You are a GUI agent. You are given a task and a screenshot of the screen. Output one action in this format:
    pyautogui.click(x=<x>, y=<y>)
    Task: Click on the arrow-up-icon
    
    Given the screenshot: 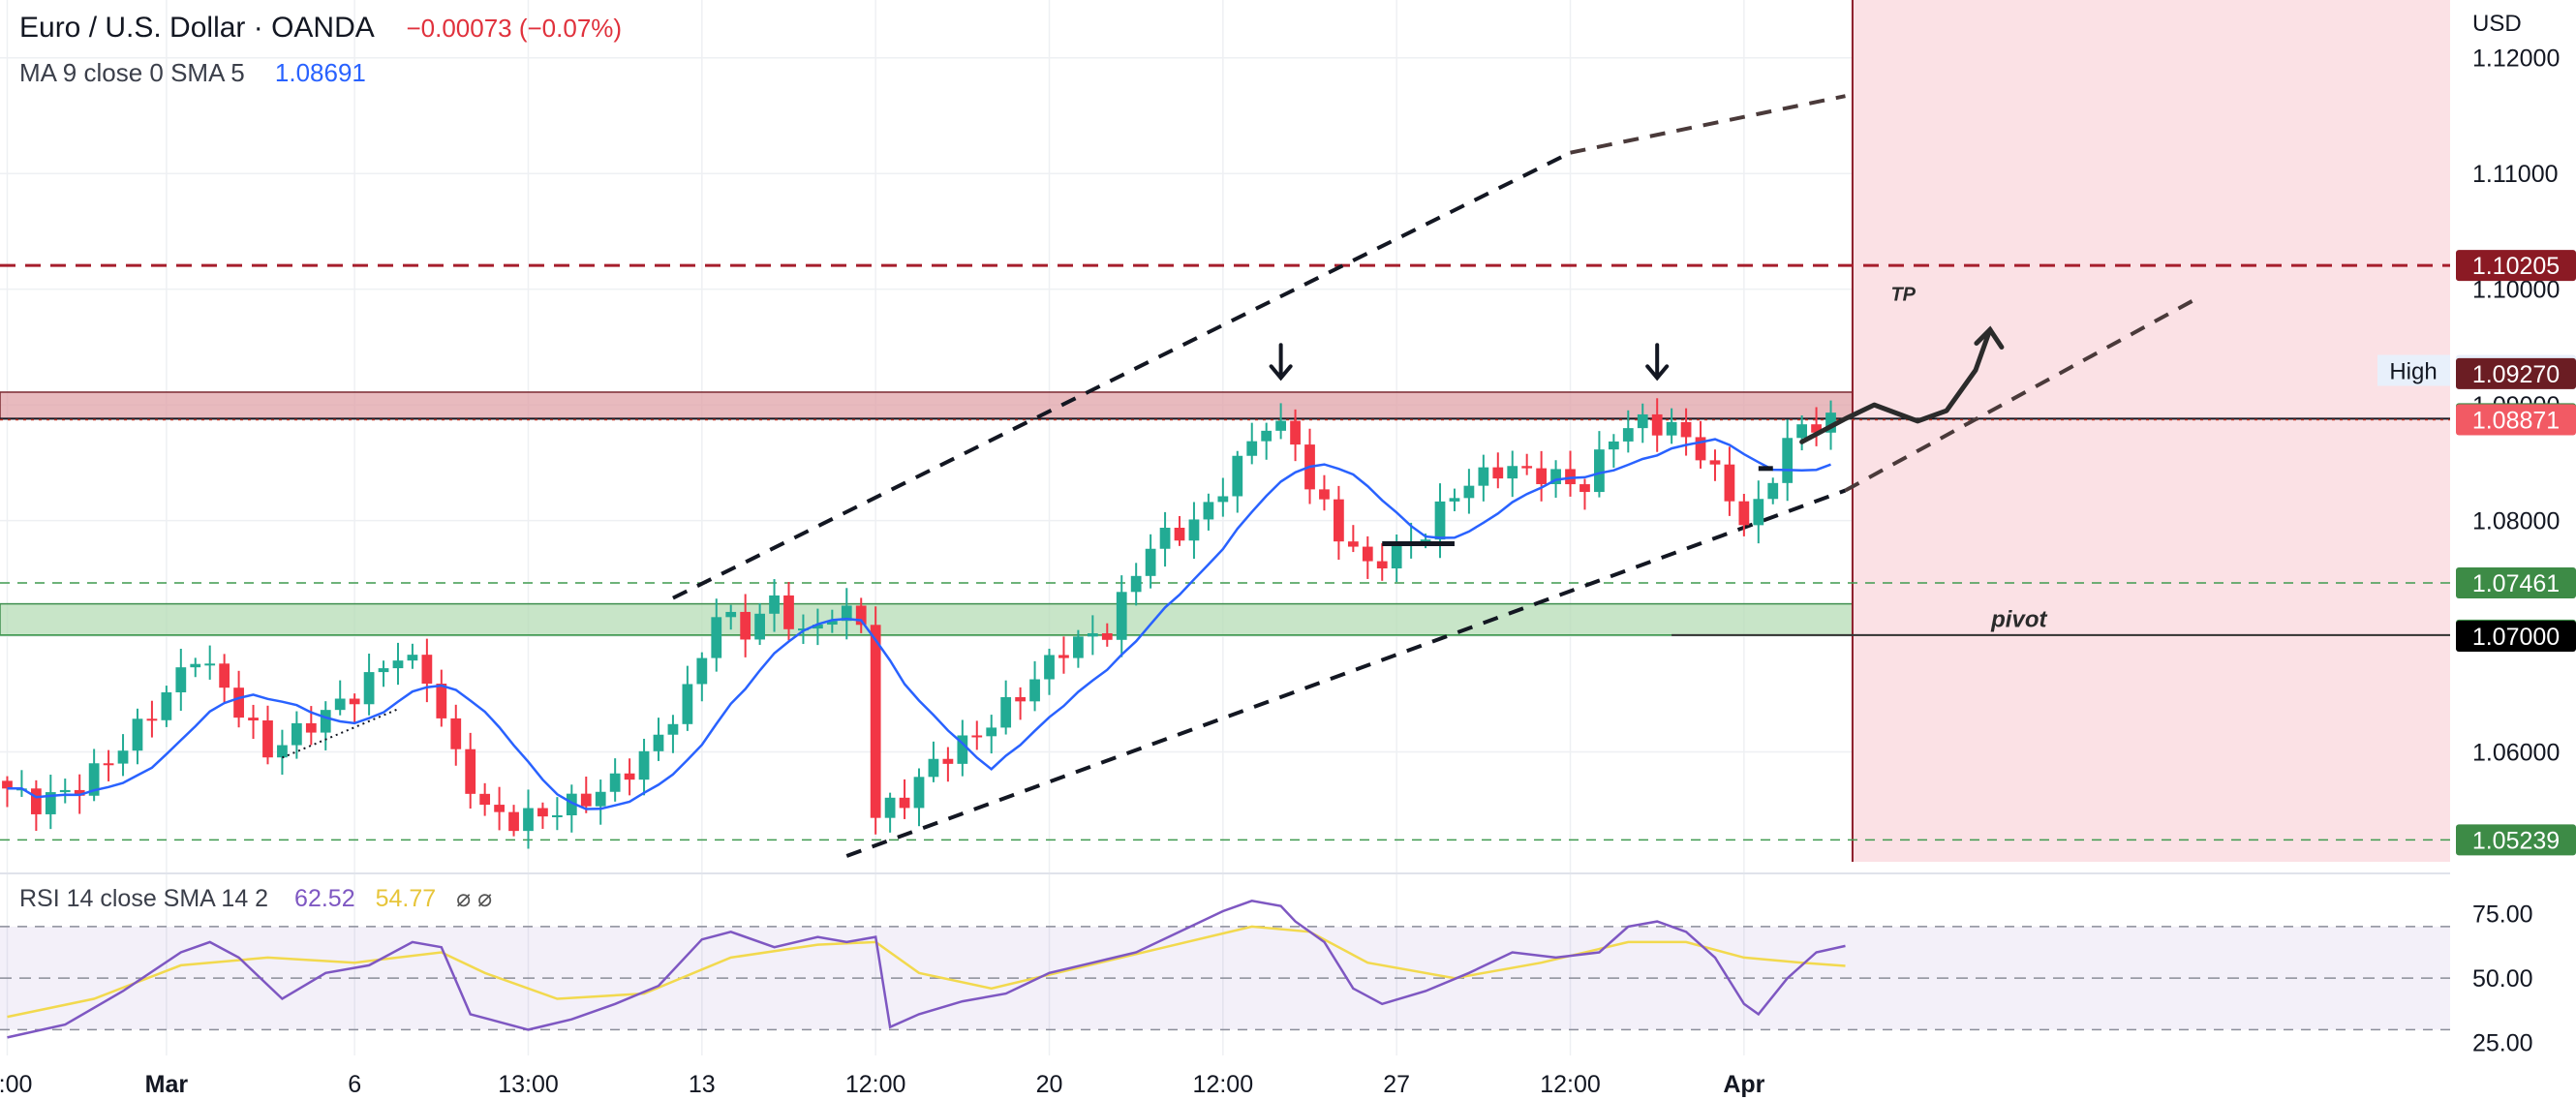 What is the action you would take?
    pyautogui.click(x=1989, y=338)
    